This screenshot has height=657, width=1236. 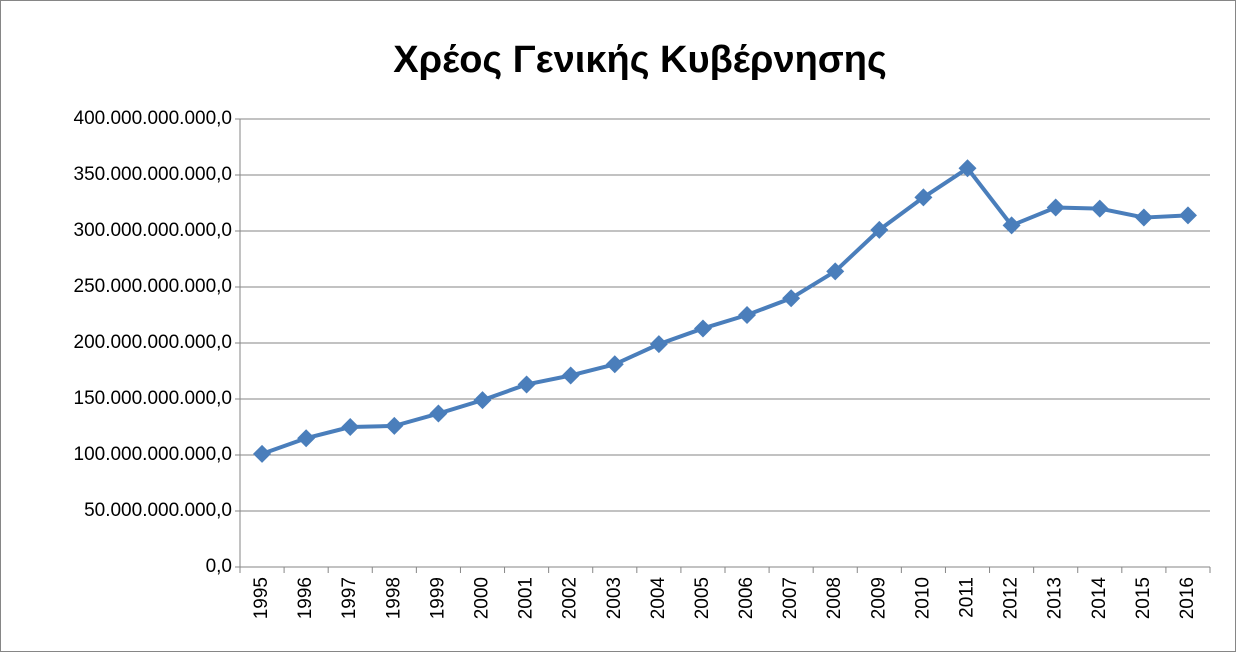 What do you see at coordinates (153, 398) in the screenshot?
I see `y-tick-label: 150.000.000.000,0` at bounding box center [153, 398].